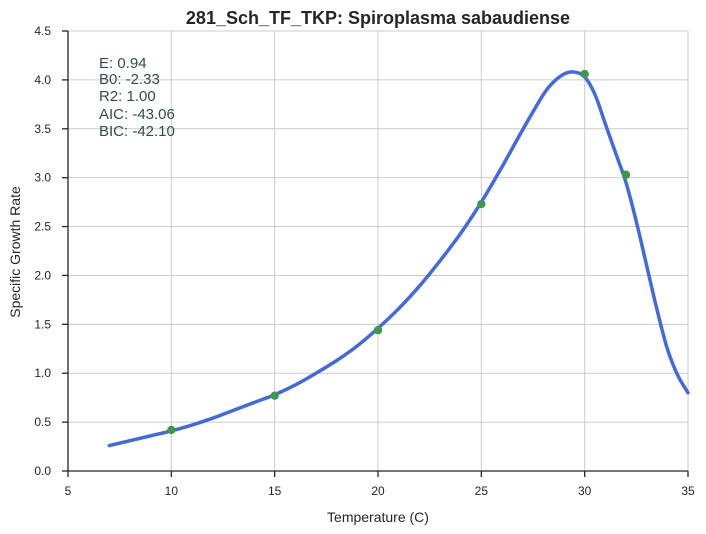 The width and height of the screenshot is (706, 534). What do you see at coordinates (378, 18) in the screenshot?
I see `chart-title: 281_Sch_TF_TKP: Spiroplasma sabaudiense` at bounding box center [378, 18].